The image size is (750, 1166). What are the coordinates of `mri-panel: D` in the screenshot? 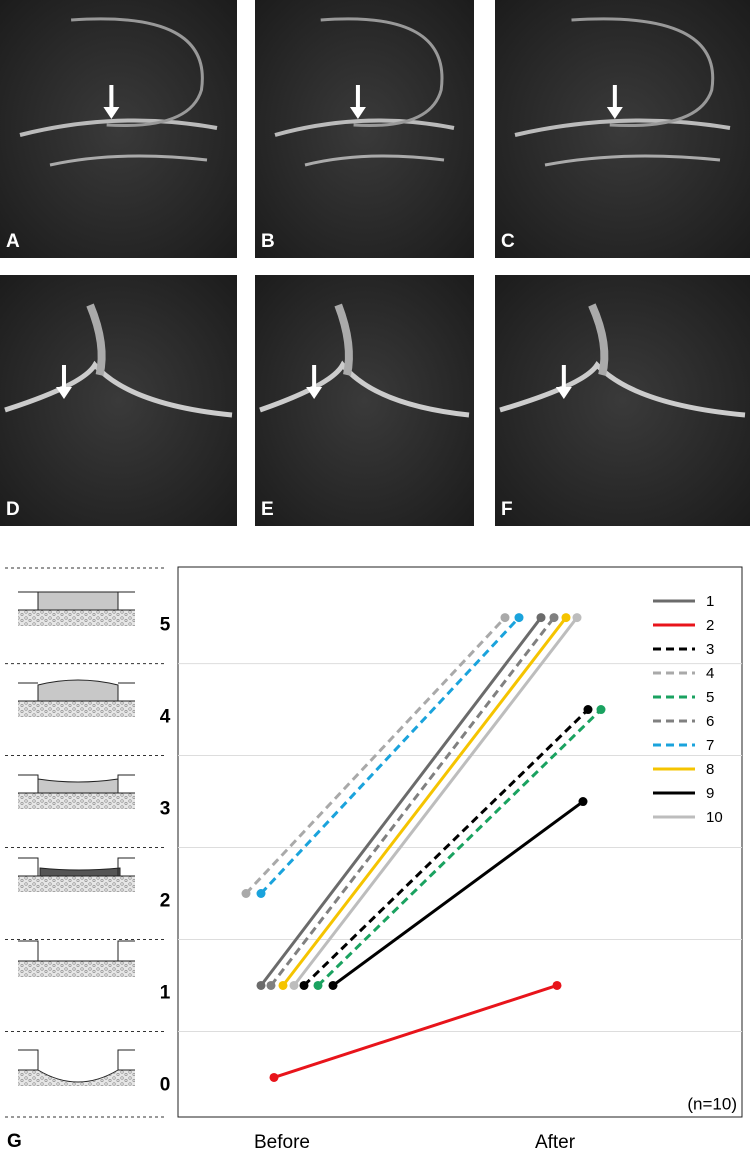 It's located at (118, 400).